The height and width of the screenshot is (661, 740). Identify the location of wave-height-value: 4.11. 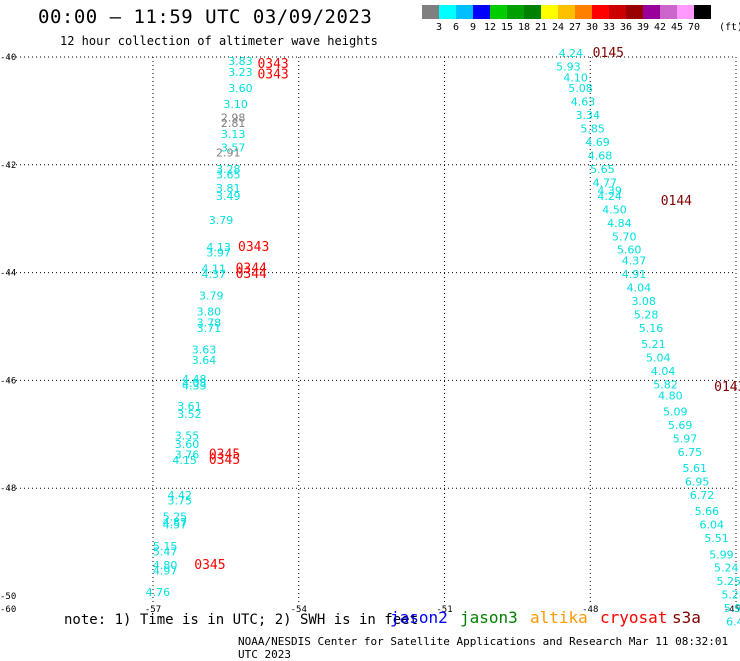
(213, 269).